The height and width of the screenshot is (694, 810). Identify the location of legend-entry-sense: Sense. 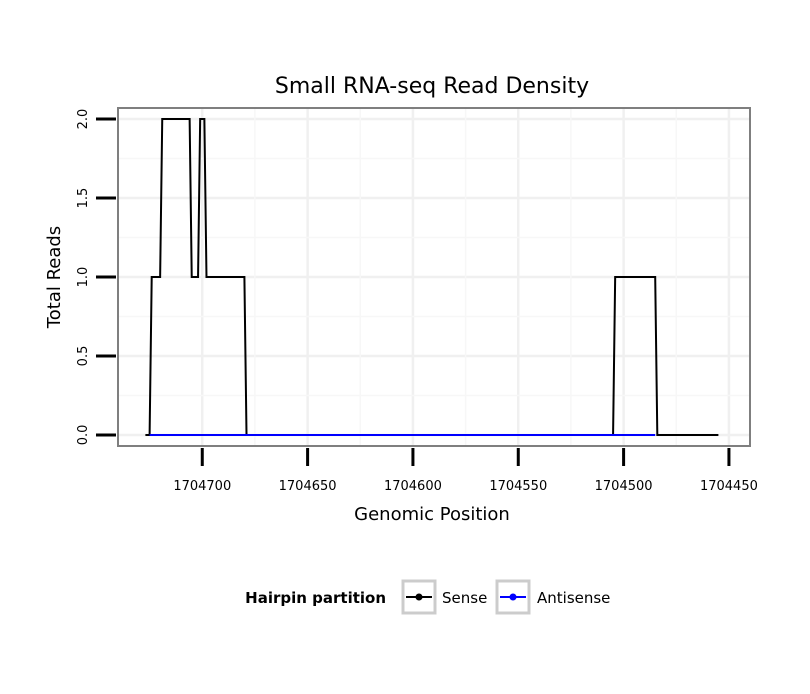
(444, 597).